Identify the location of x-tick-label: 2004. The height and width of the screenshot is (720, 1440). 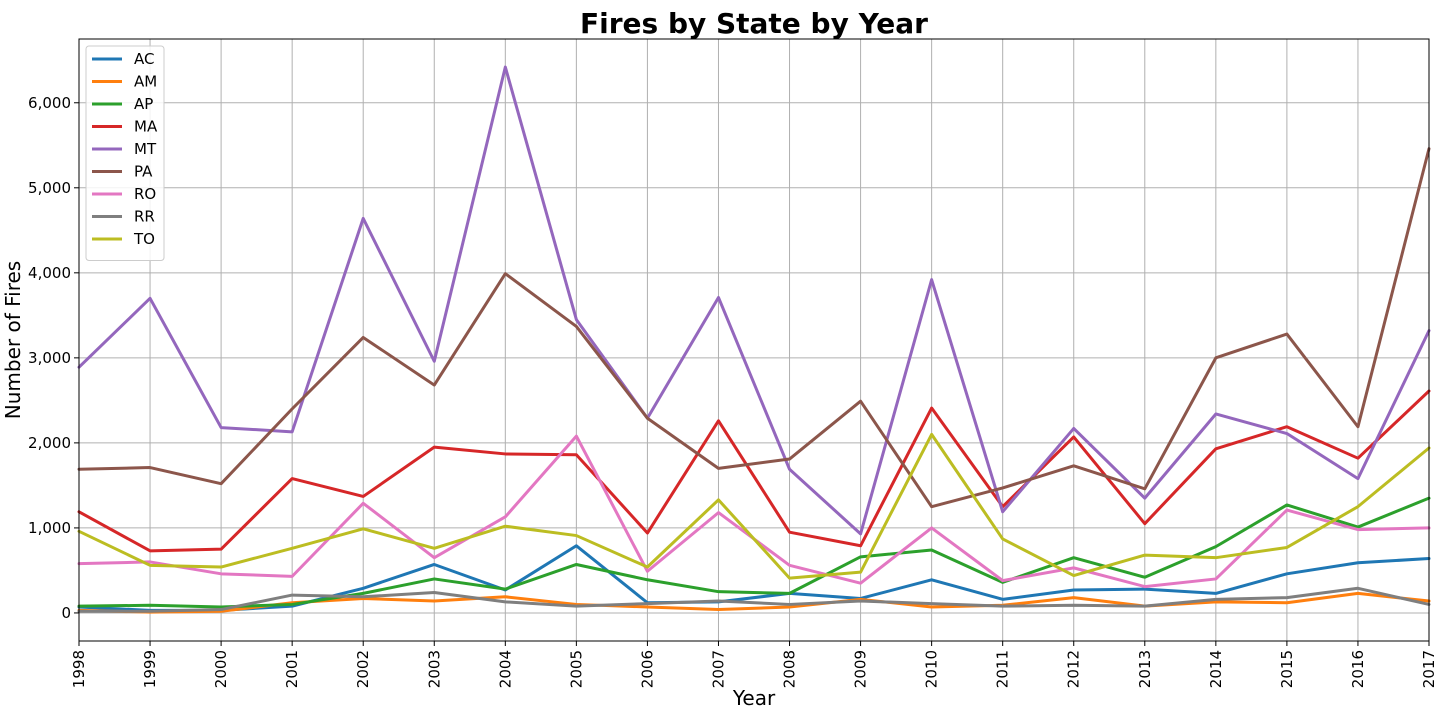
(505, 669).